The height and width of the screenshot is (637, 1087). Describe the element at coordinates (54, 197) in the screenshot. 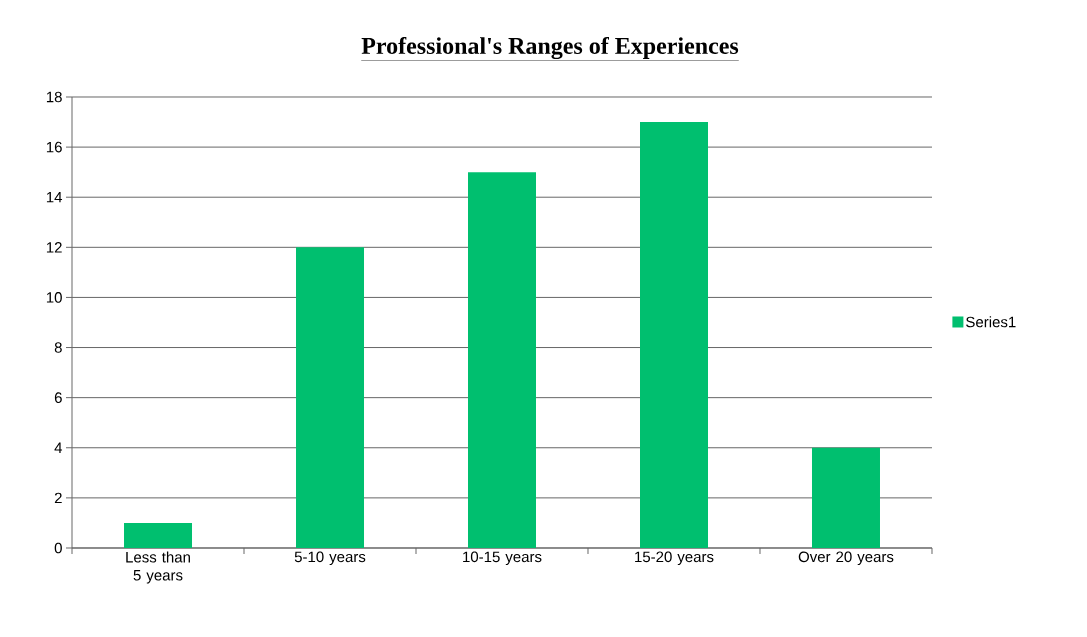

I see `y-tick-label: 14` at that location.